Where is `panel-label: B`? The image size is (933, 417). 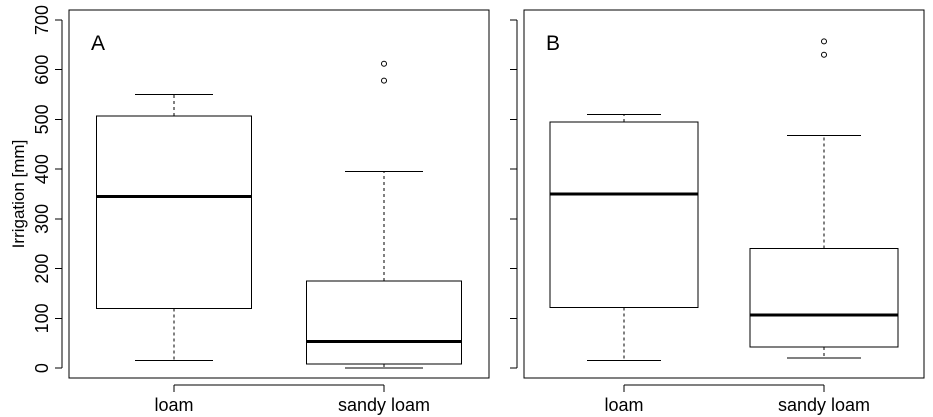
panel-label: B is located at coordinates (553, 43).